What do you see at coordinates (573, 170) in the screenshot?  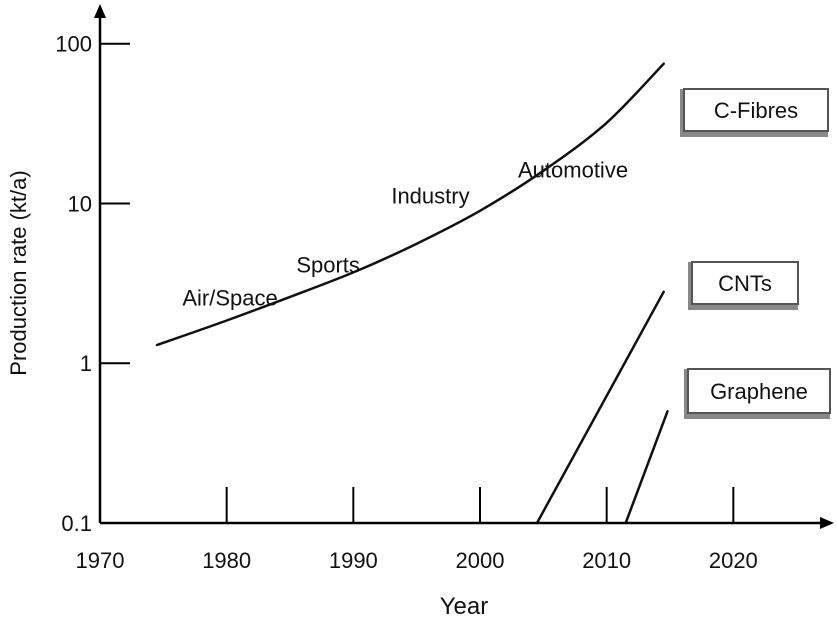 I see `annotation-automotive: Automotive` at bounding box center [573, 170].